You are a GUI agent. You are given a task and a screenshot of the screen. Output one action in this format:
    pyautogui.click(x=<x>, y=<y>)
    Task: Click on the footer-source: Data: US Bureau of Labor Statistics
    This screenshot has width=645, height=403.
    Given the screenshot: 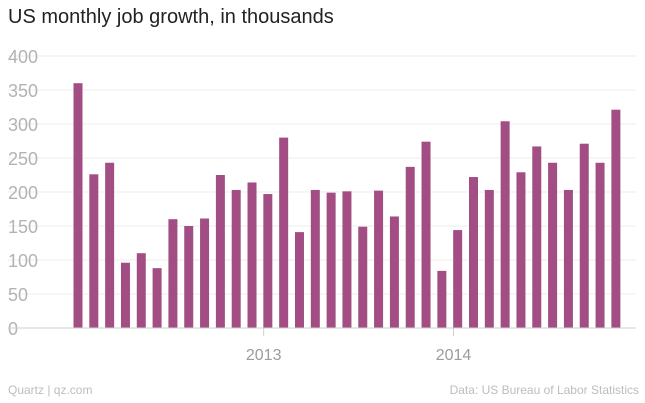 What is the action you would take?
    pyautogui.click(x=544, y=390)
    